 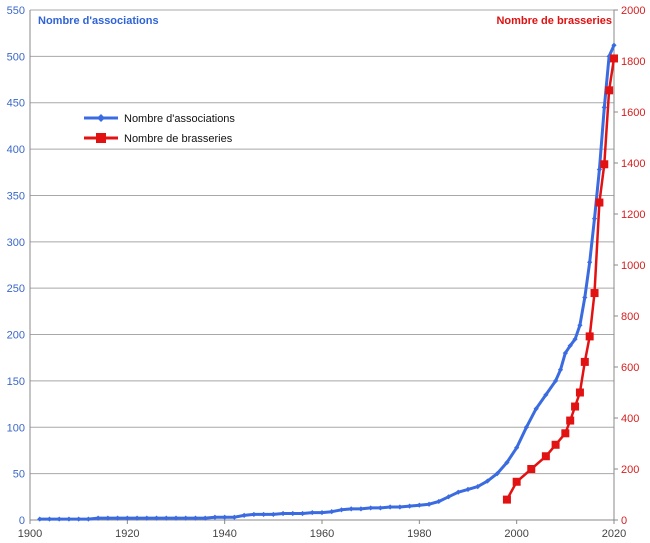 What do you see at coordinates (516, 534) in the screenshot?
I see `x-tick-label: 2000` at bounding box center [516, 534].